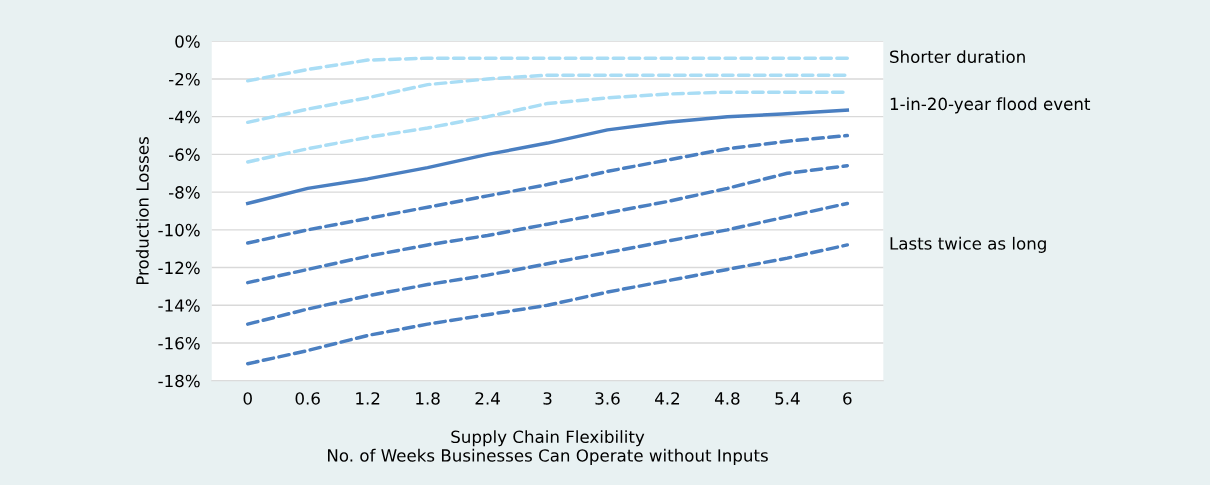 The width and height of the screenshot is (1210, 485). What do you see at coordinates (847, 398) in the screenshot?
I see `x-tick-label: 6` at bounding box center [847, 398].